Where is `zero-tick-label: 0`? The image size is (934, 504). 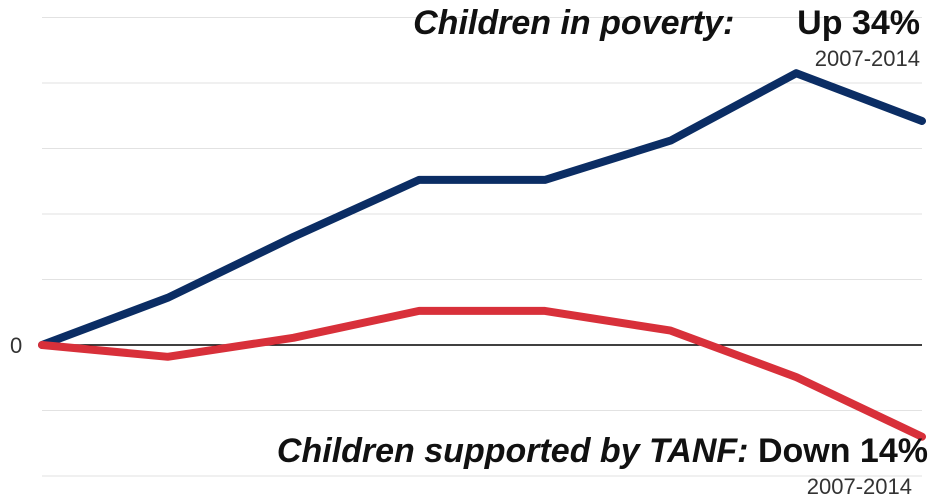
zero-tick-label: 0 is located at coordinates (16, 345).